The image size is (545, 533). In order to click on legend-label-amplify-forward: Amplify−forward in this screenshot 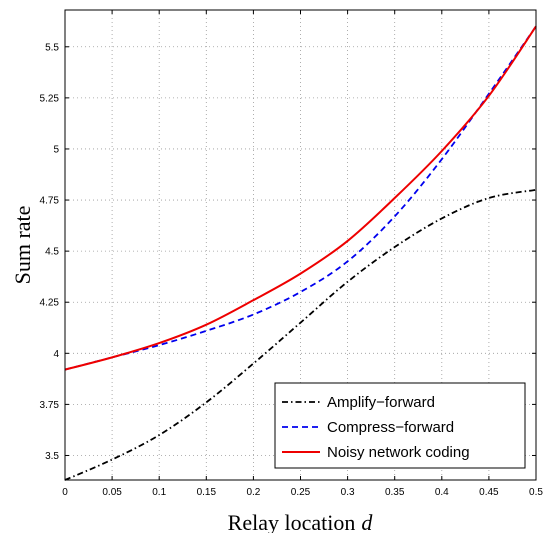, I will do `click(381, 402)`.